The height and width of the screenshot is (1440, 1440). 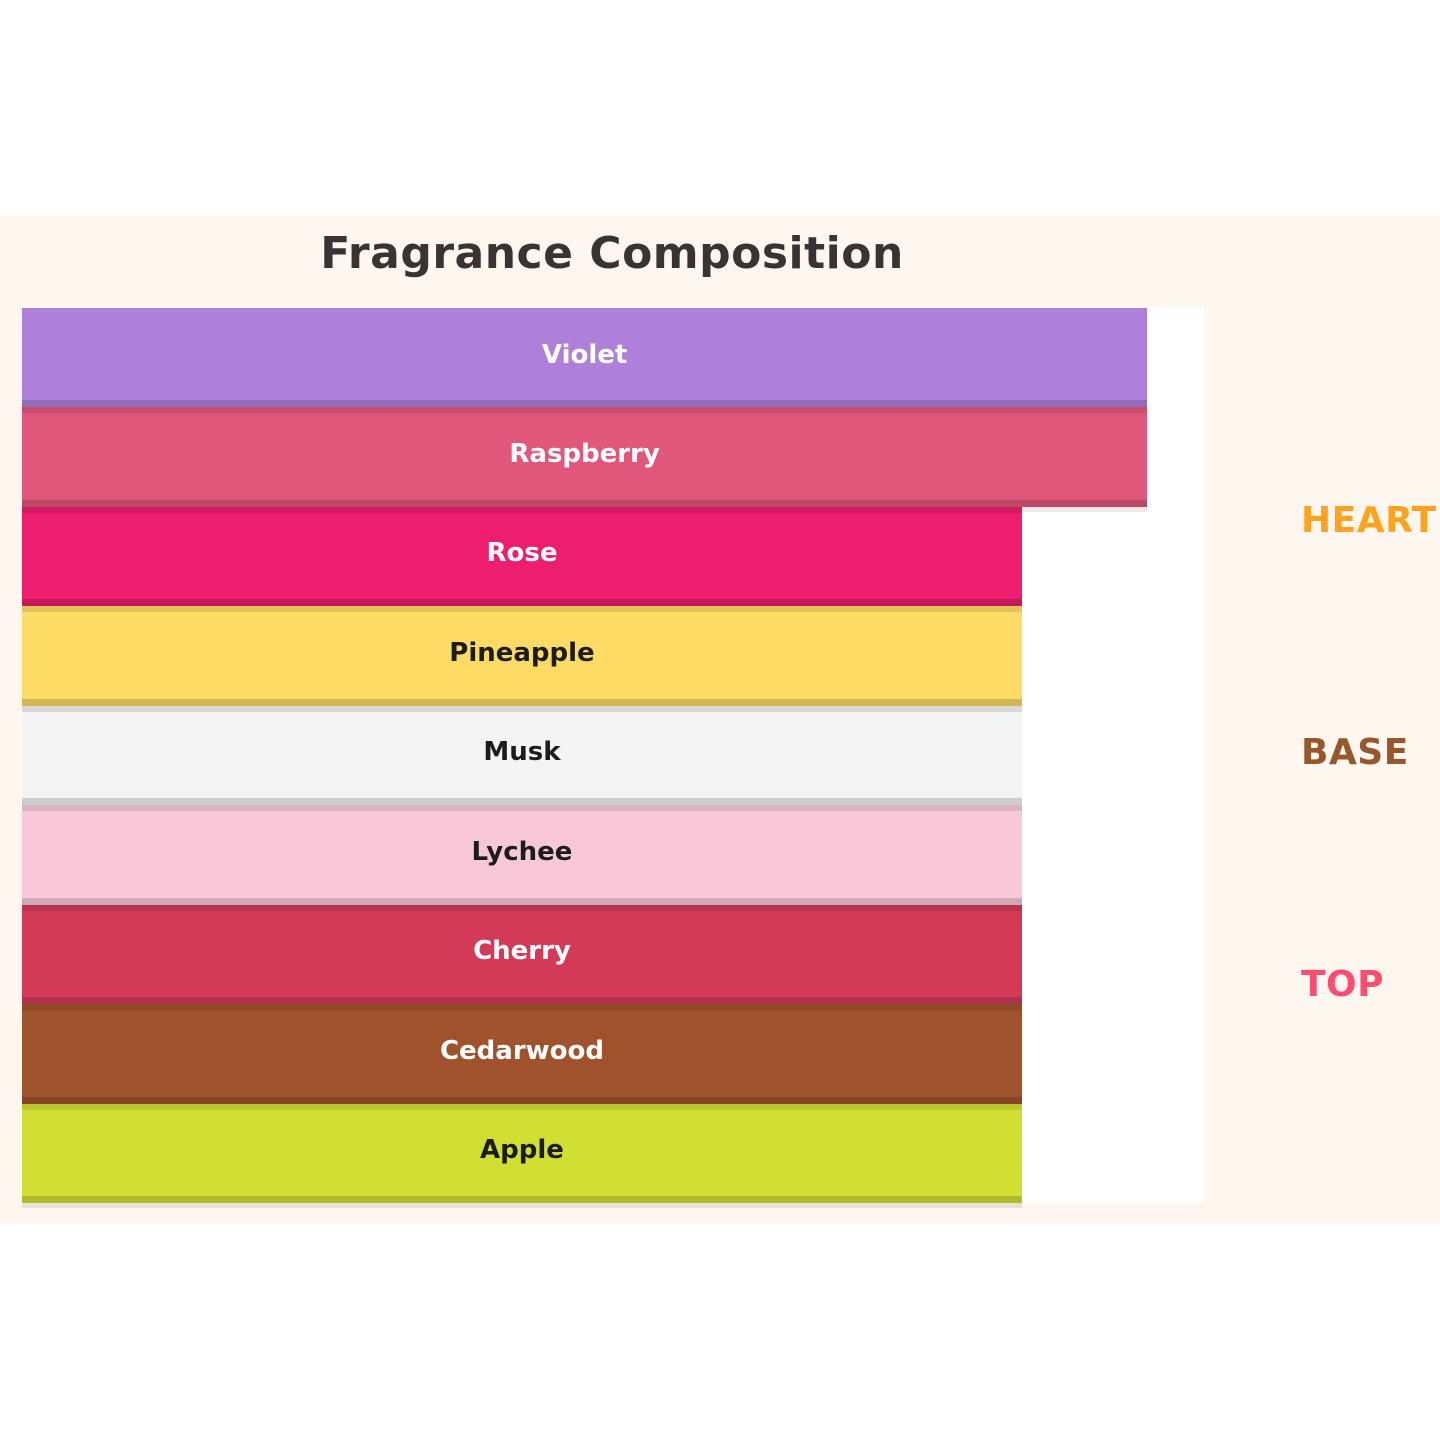 I want to click on bar-apple: Apple, so click(x=522, y=1153).